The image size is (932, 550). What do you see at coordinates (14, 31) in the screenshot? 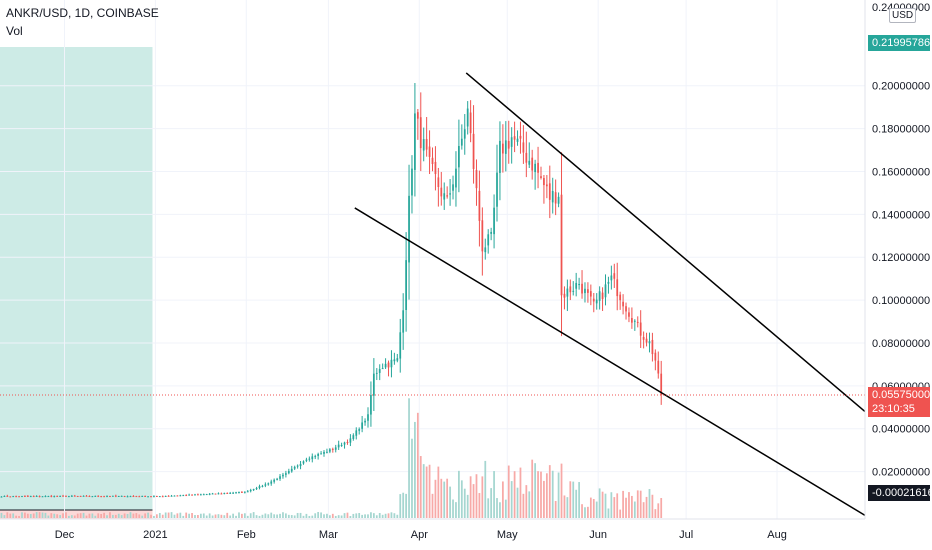
I see `volume-indicator-label: Vol` at bounding box center [14, 31].